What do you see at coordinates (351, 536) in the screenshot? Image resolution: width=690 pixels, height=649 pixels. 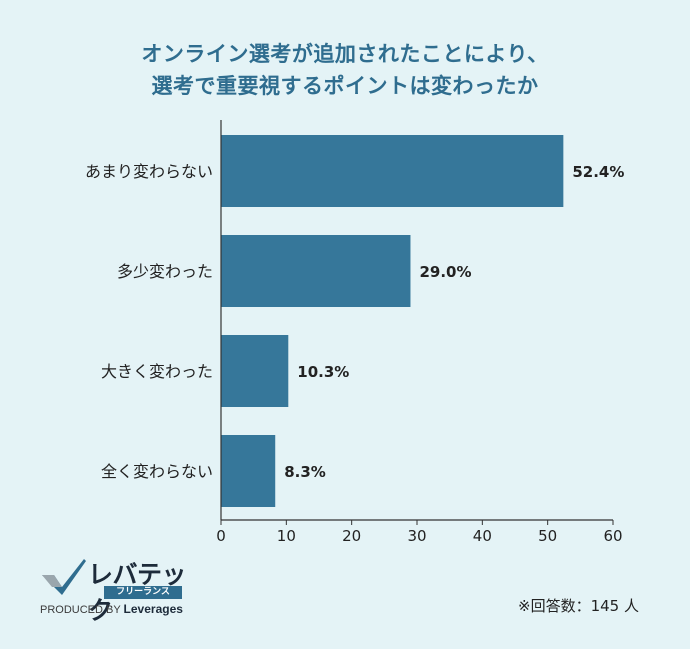 I see `x-tick-label: 20` at bounding box center [351, 536].